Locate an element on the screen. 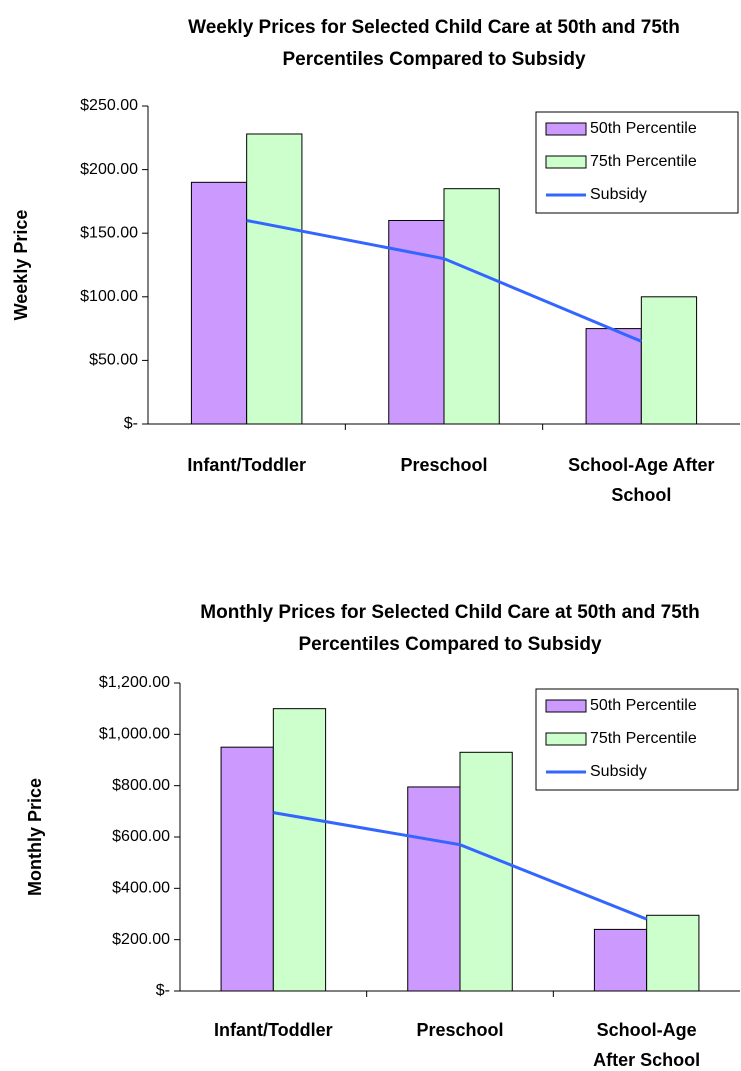 This screenshot has width=741, height=1071. y-tick-label: $100.00 is located at coordinates (109, 296).